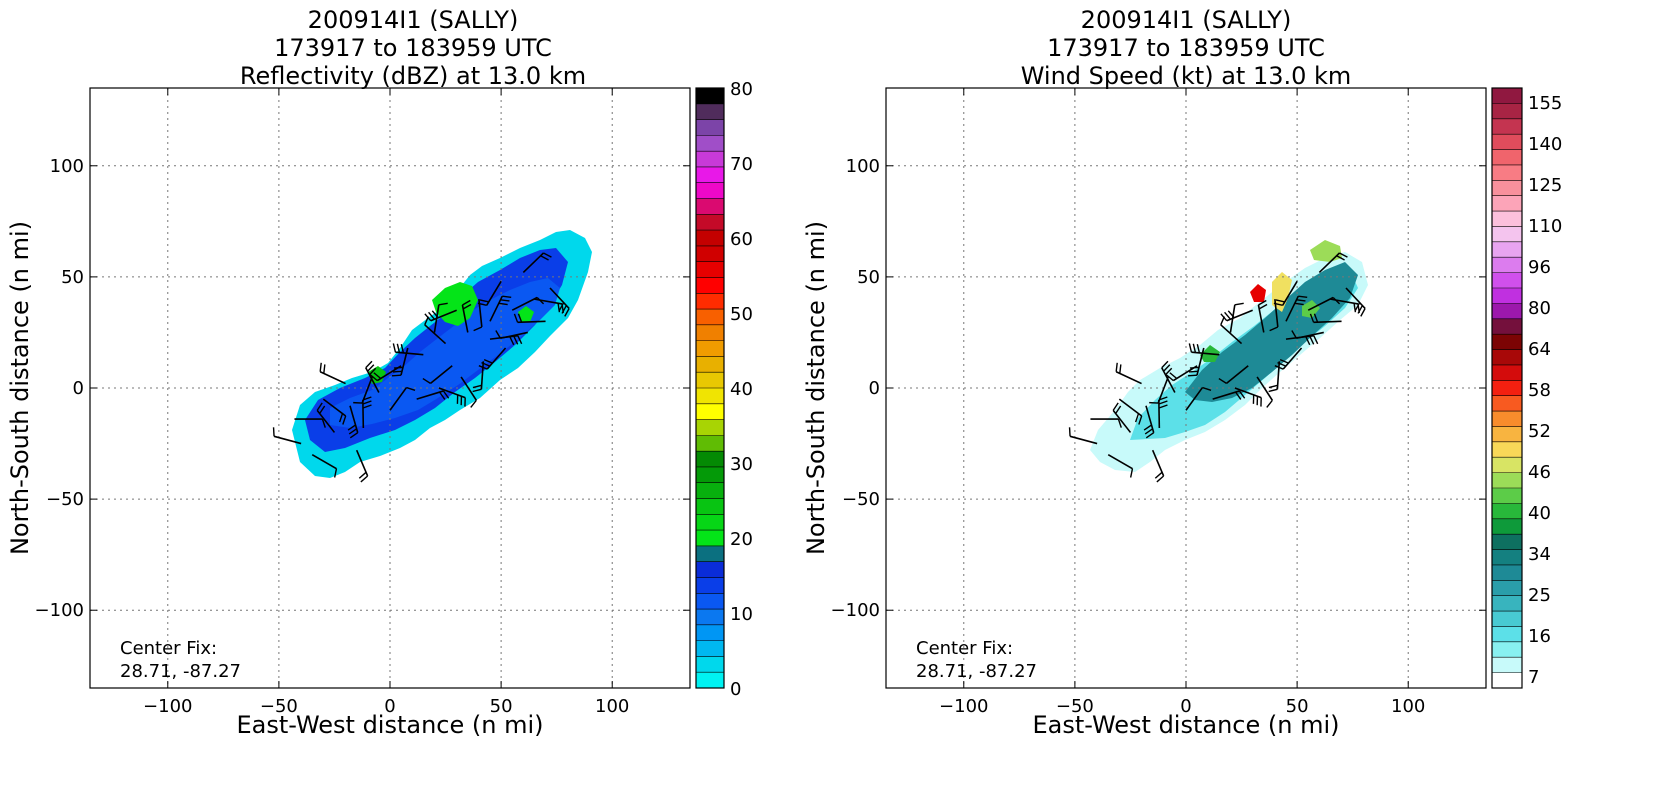  What do you see at coordinates (526, 314) in the screenshot?
I see `reflectivity-echo-east` at bounding box center [526, 314].